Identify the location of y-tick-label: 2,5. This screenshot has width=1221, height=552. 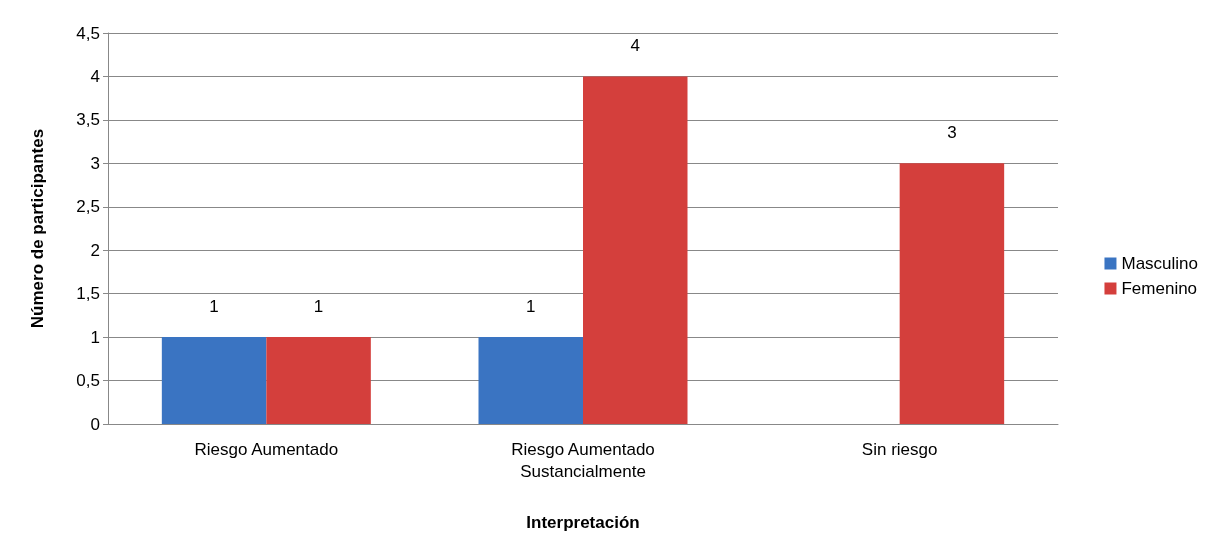
(88, 207).